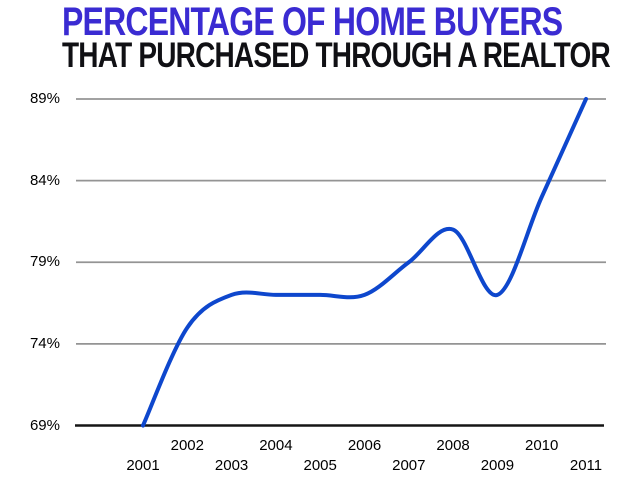 This screenshot has height=493, width=620. I want to click on y-axis-tick-label: 69%, so click(44, 425).